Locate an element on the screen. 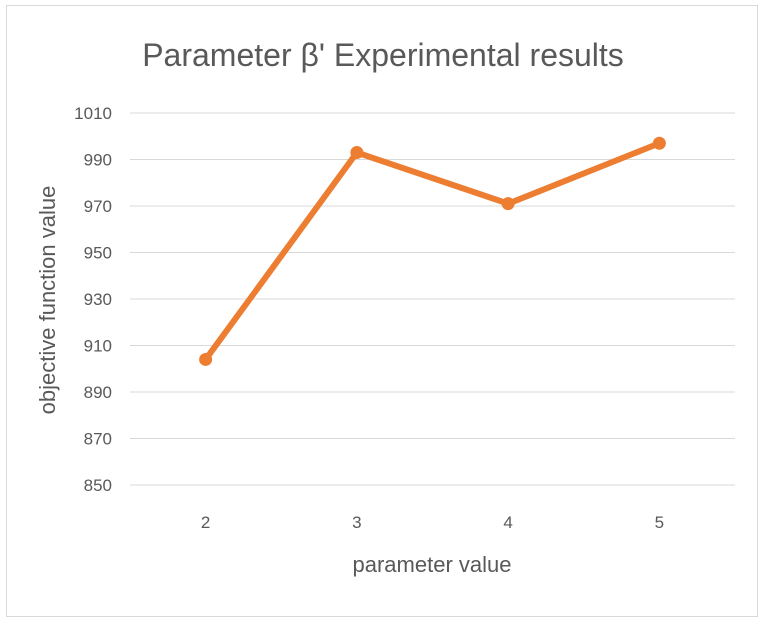 This screenshot has width=766, height=624. y-tick-label: 930 is located at coordinates (98, 299).